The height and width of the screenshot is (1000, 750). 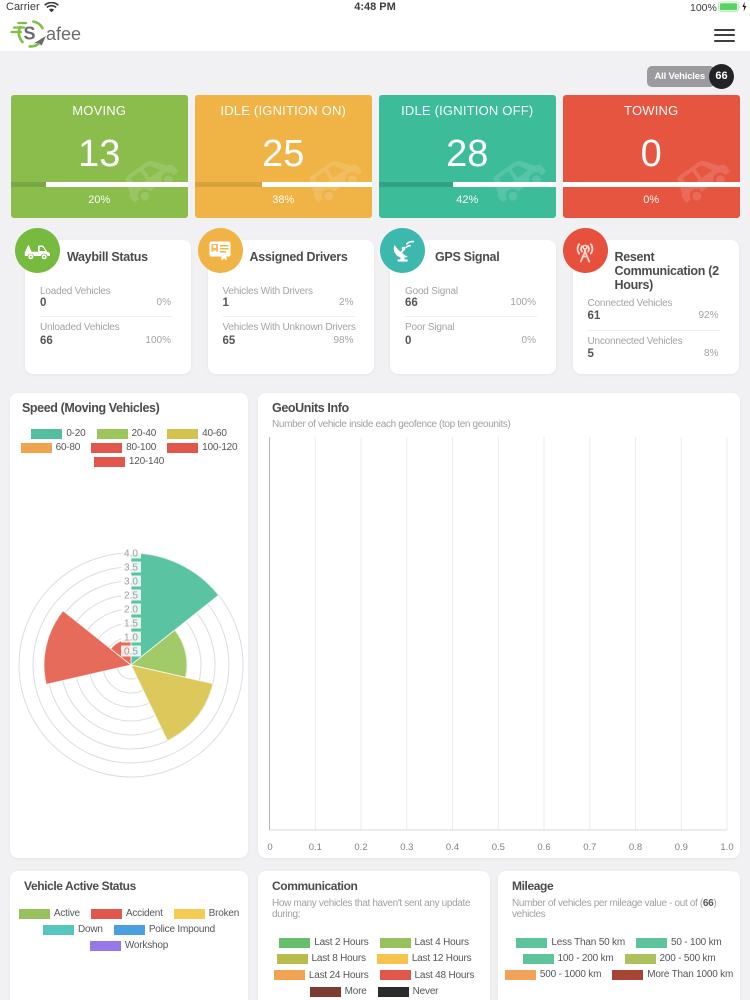 What do you see at coordinates (63, 34) in the screenshot?
I see `svg-text: afee` at bounding box center [63, 34].